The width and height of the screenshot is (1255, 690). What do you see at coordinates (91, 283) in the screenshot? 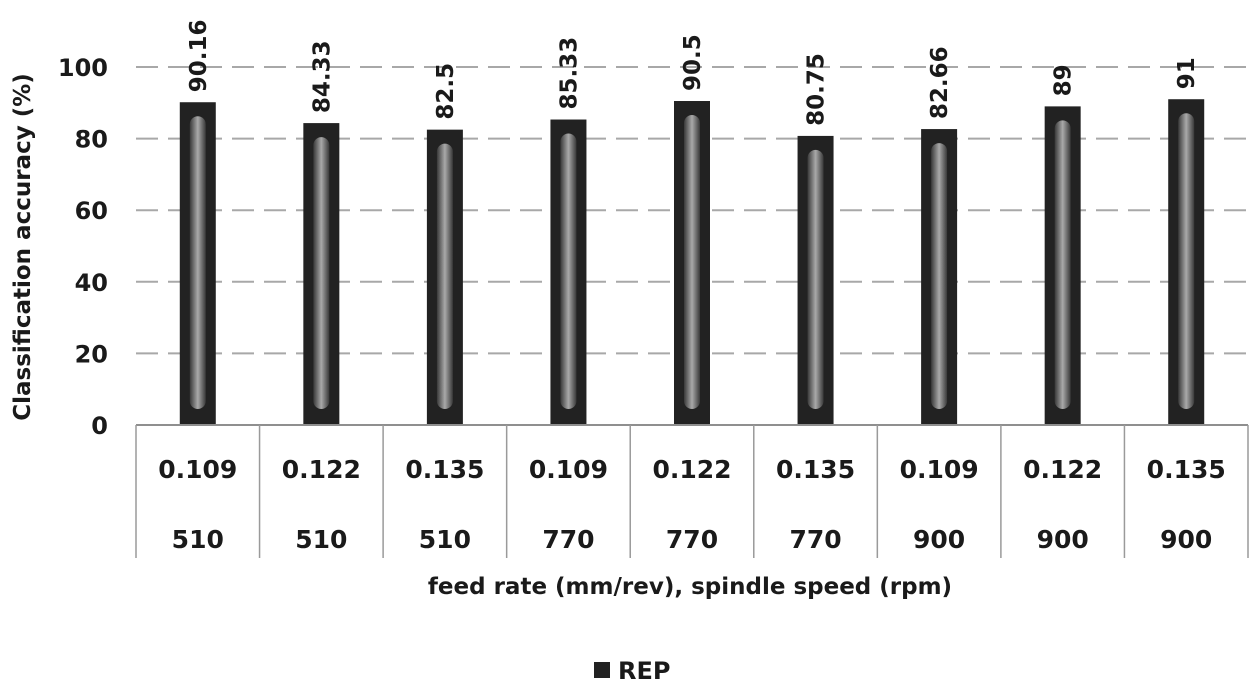
I see `y-tick-label: 40` at bounding box center [91, 283].